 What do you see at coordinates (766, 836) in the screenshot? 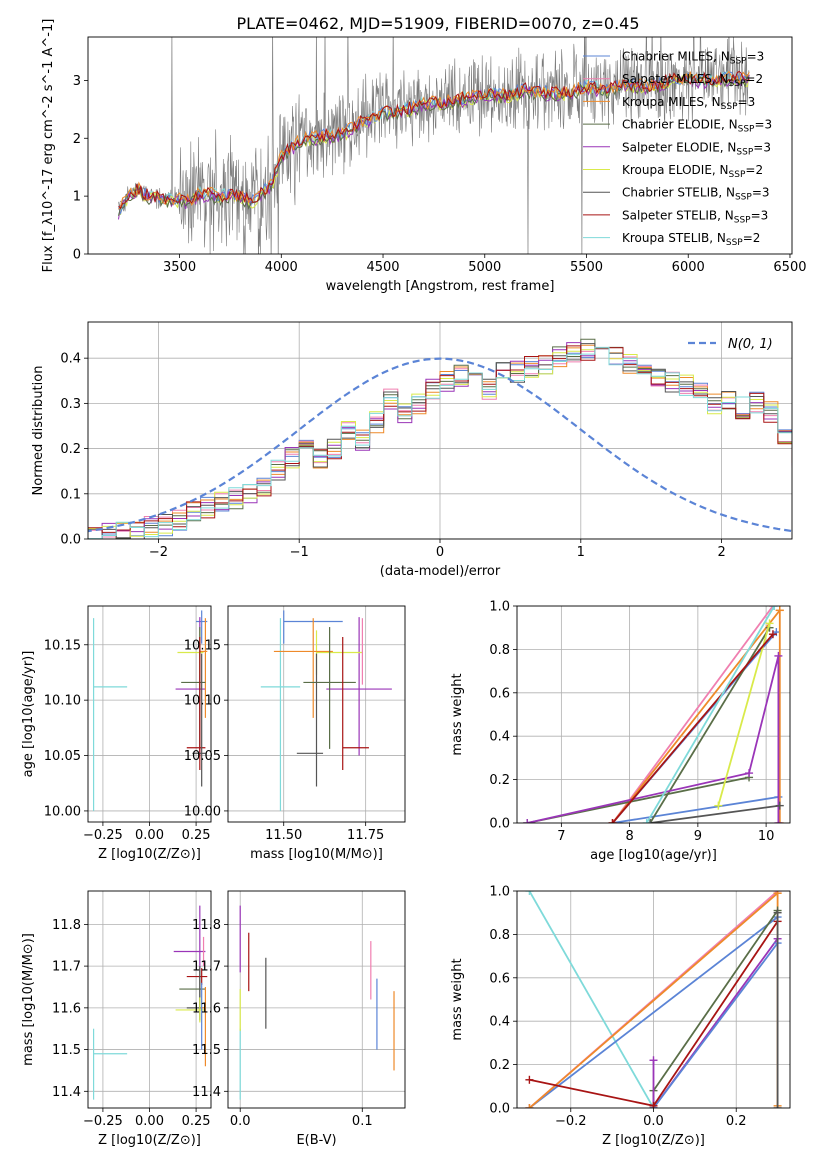
I see `x-tick-label: 10` at bounding box center [766, 836].